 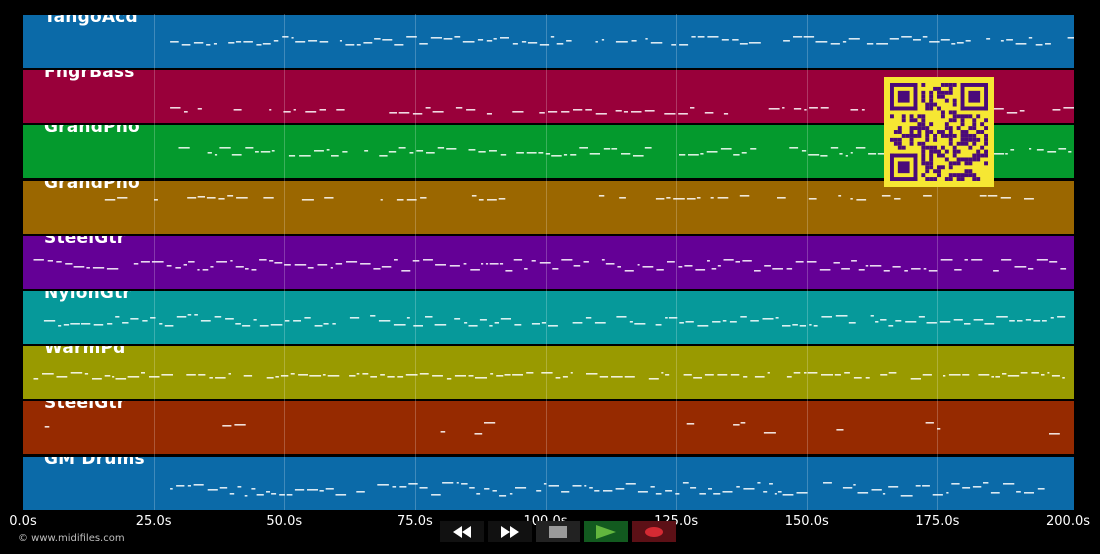 What do you see at coordinates (548, 41) in the screenshot?
I see `track-1: TangoAcd` at bounding box center [548, 41].